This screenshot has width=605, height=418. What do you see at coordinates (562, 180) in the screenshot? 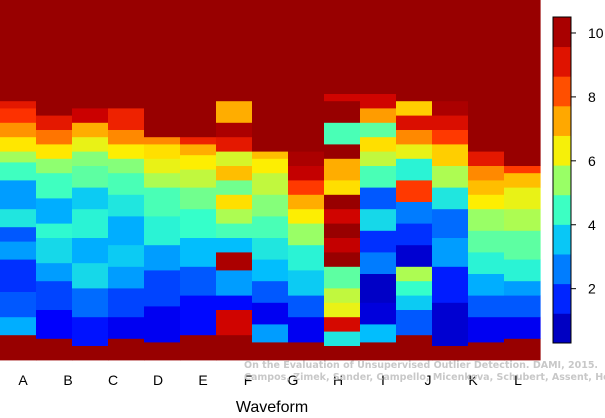
I see `colorbar-frame` at bounding box center [562, 180].